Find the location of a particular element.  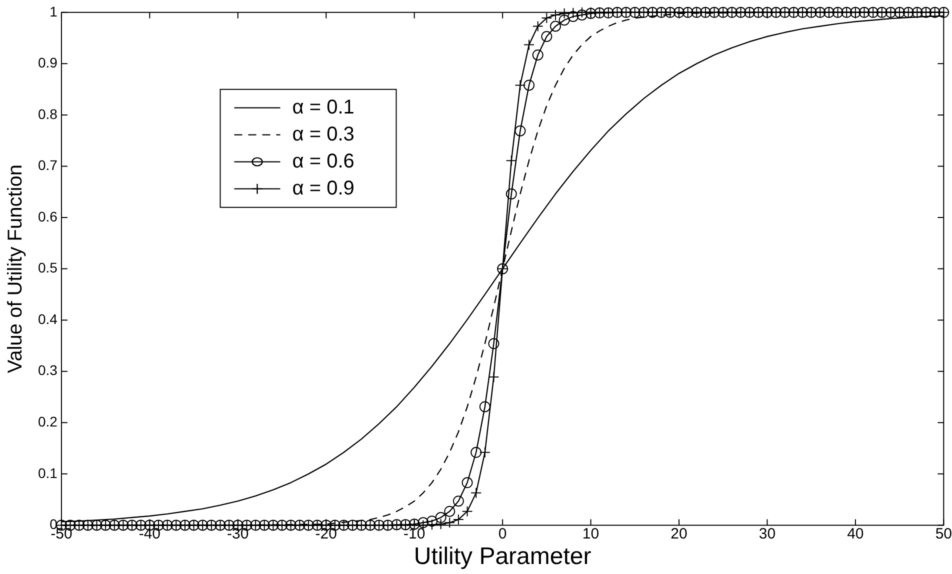

x-tick-label: 0 is located at coordinates (502, 533).